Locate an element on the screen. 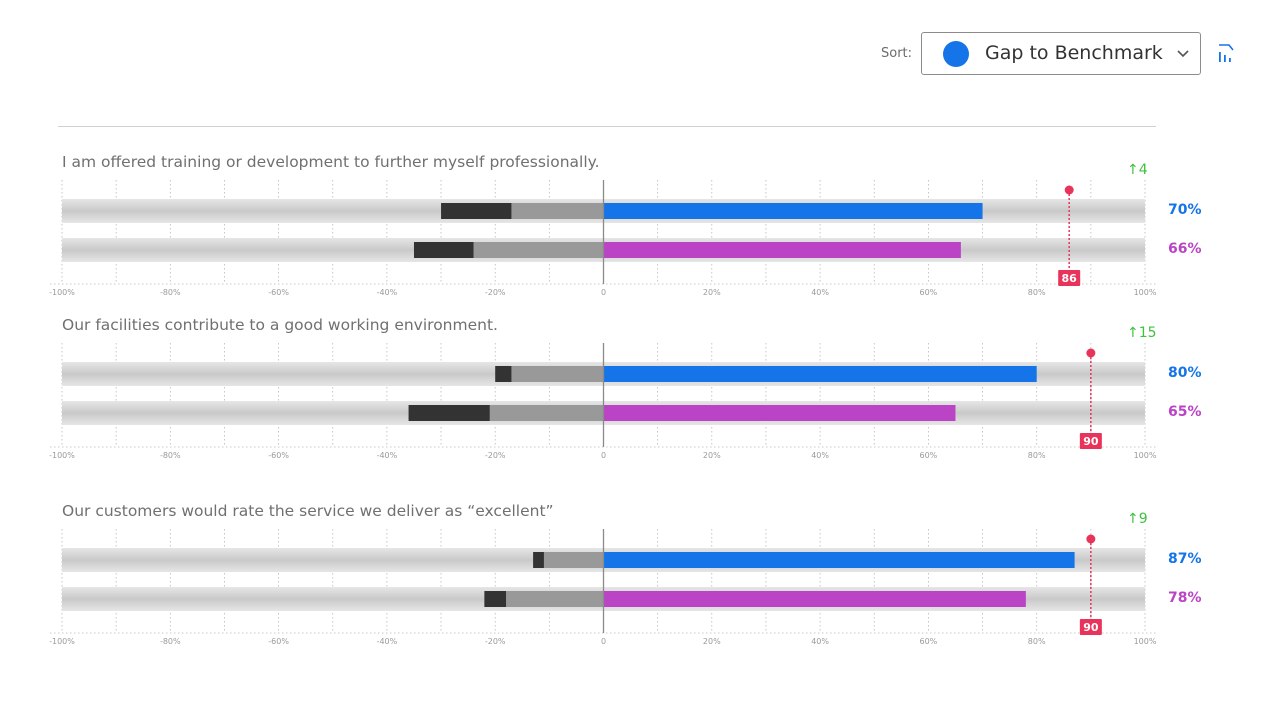 The width and height of the screenshot is (1262, 705). percentage-label: 70% is located at coordinates (1185, 210).